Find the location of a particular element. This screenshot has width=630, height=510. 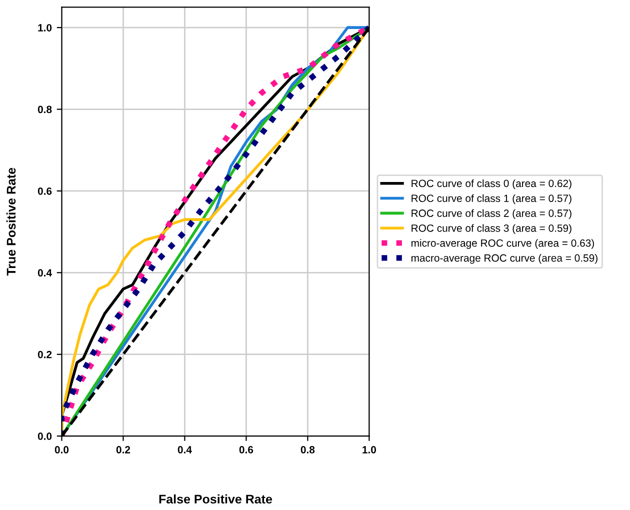

y-tick-label: 0.0 is located at coordinates (45, 436).